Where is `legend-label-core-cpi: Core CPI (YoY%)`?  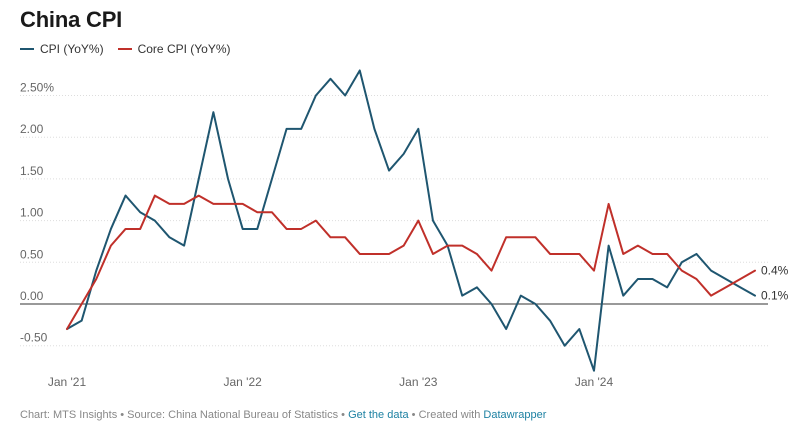 legend-label-core-cpi: Core CPI (YoY%) is located at coordinates (184, 49).